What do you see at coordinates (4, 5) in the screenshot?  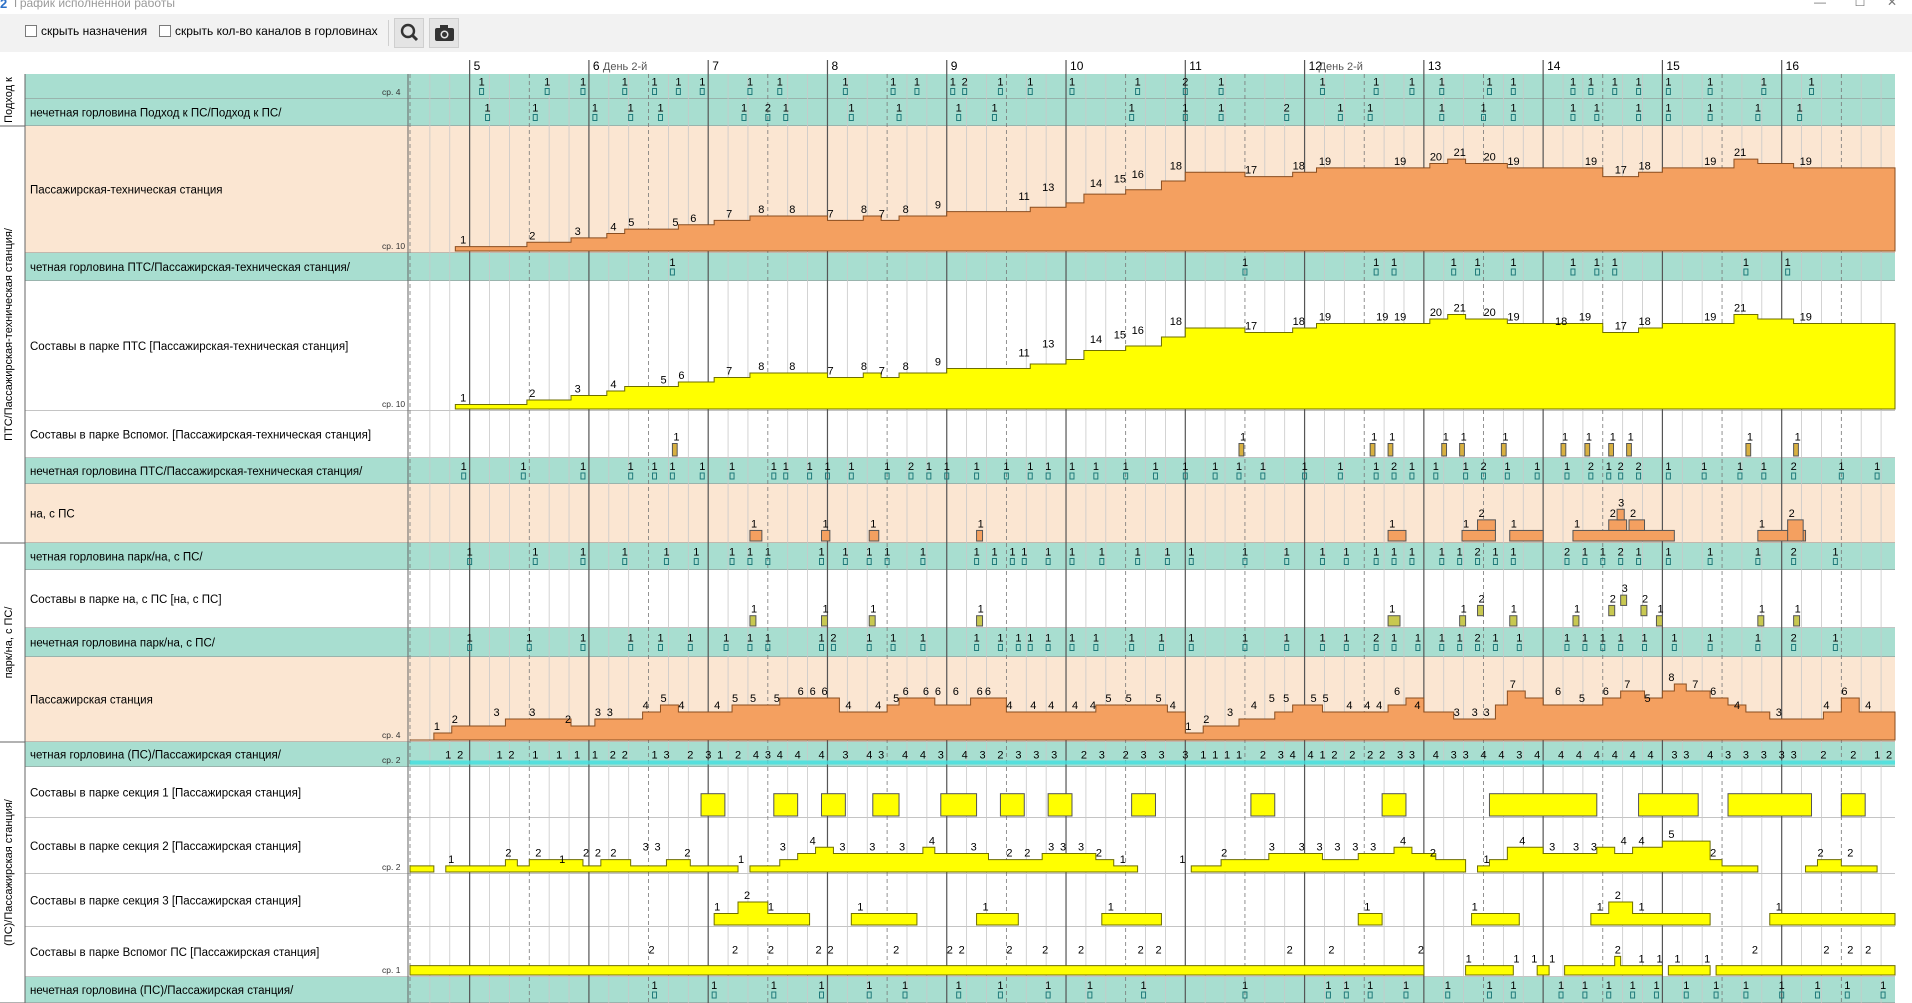 I see `app-icon: 2` at bounding box center [4, 5].